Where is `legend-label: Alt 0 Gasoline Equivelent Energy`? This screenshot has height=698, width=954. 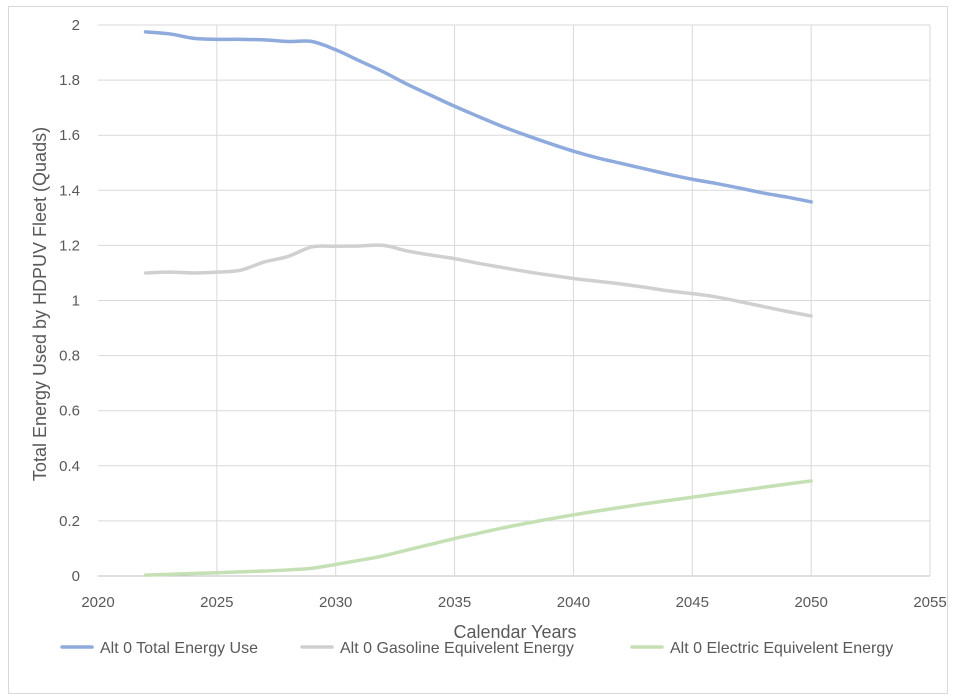 legend-label: Alt 0 Gasoline Equivelent Energy is located at coordinates (457, 648).